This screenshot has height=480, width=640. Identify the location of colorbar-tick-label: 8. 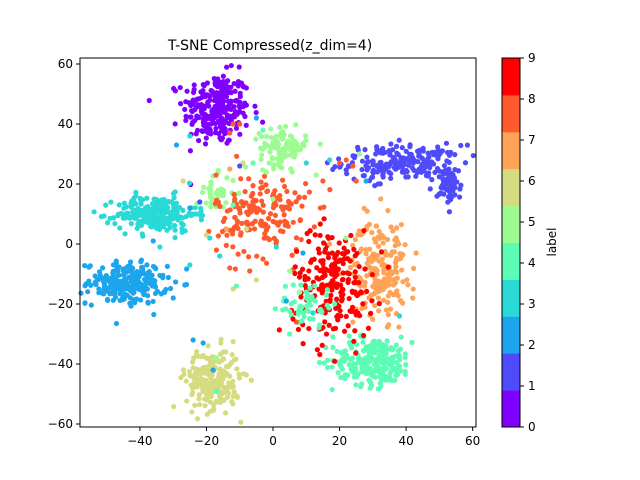
(532, 99).